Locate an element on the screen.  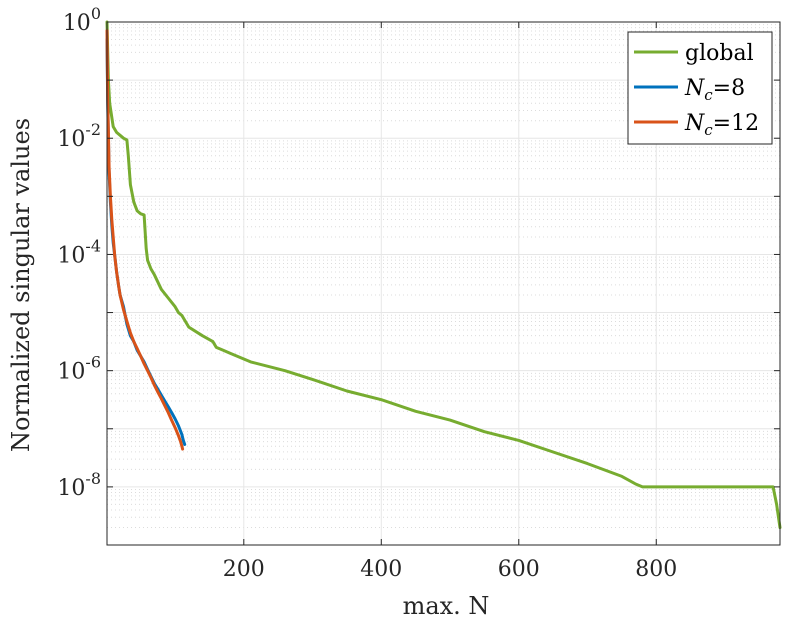
y-tick-labels: 10⁻⁸ 10⁻⁶ 10⁻⁴ 10⁻² 10⁰ is located at coordinates (79, 252).